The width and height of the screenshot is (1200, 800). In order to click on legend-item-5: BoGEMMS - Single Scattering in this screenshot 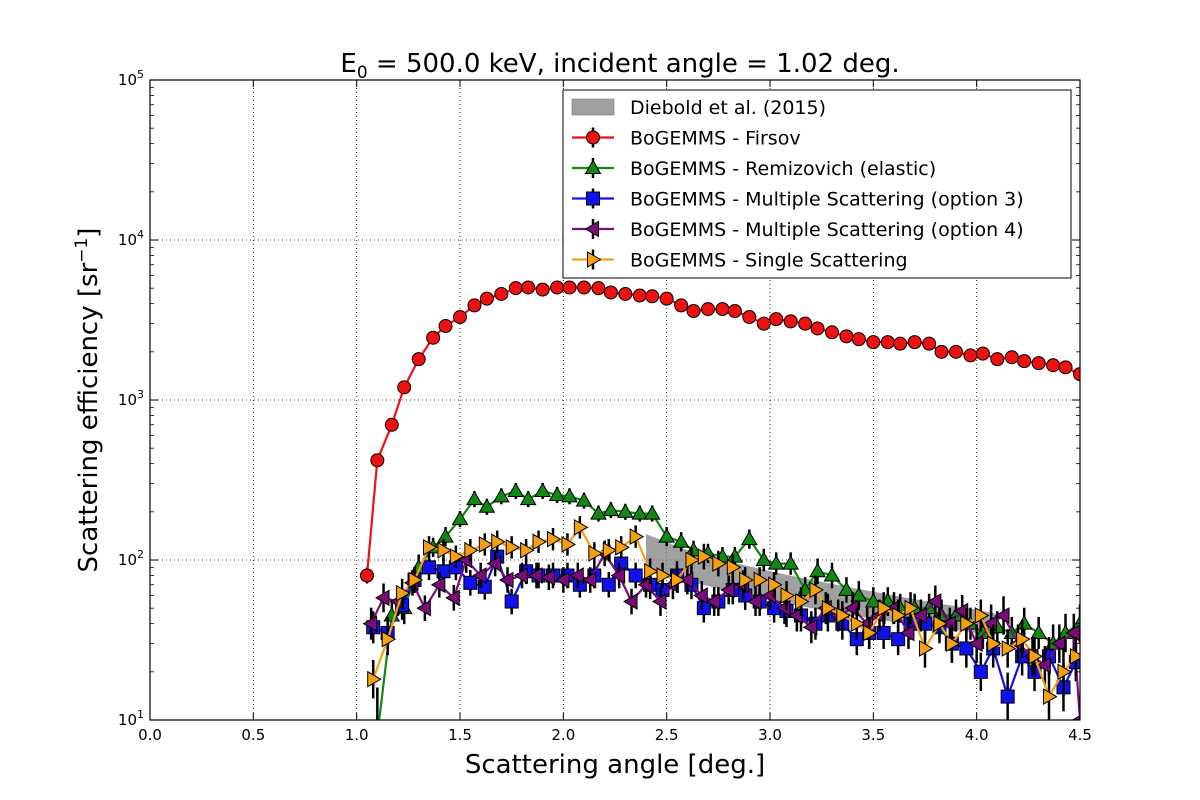, I will do `click(740, 260)`.